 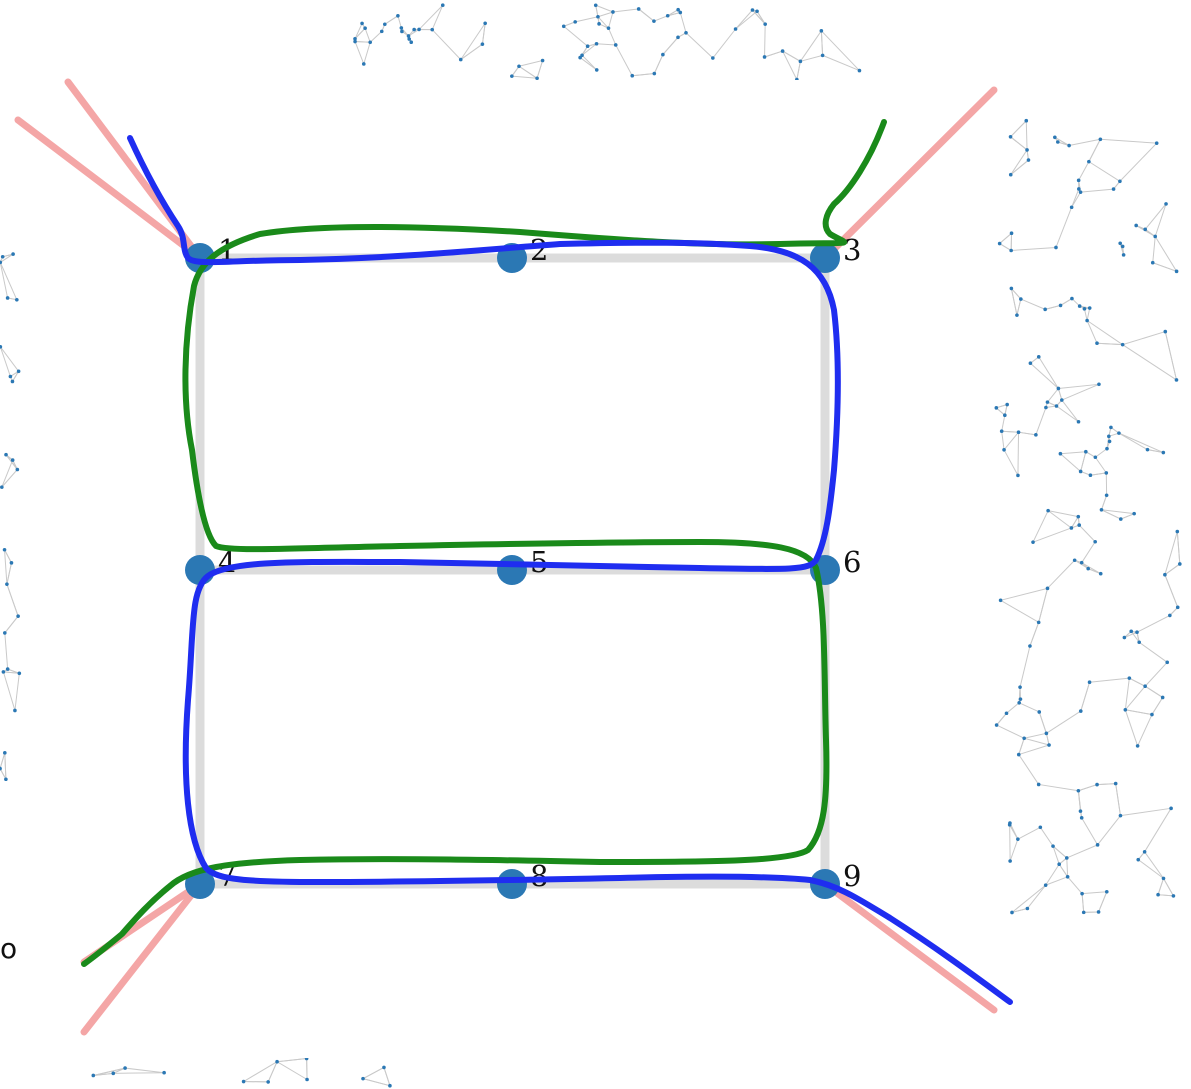 What do you see at coordinates (8, 948) in the screenshot?
I see `stray-text: o` at bounding box center [8, 948].